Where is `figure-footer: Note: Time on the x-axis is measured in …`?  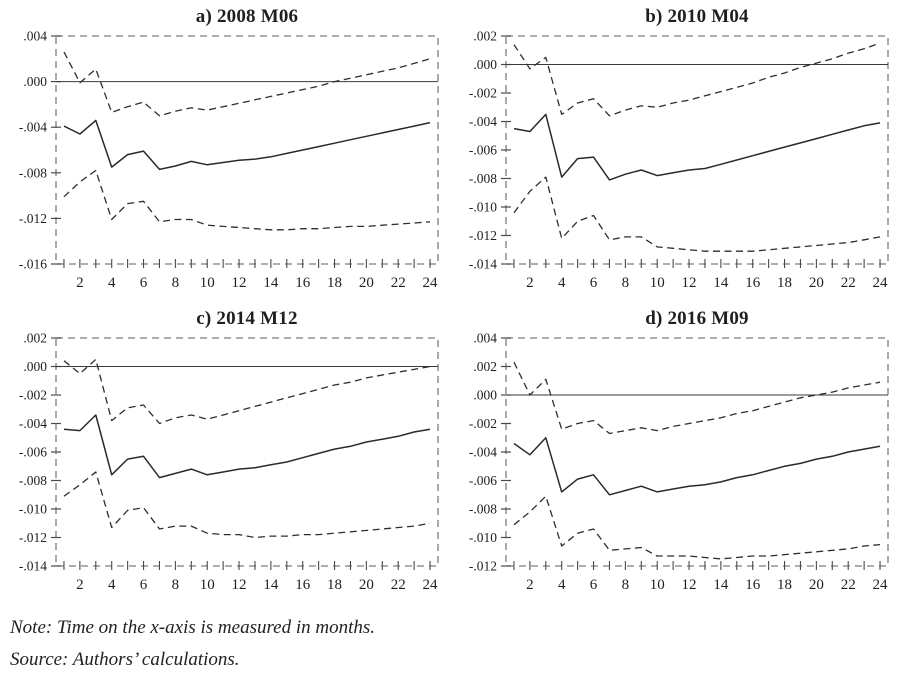 figure-footer: Note: Time on the x-axis is measured in … is located at coordinates (455, 644).